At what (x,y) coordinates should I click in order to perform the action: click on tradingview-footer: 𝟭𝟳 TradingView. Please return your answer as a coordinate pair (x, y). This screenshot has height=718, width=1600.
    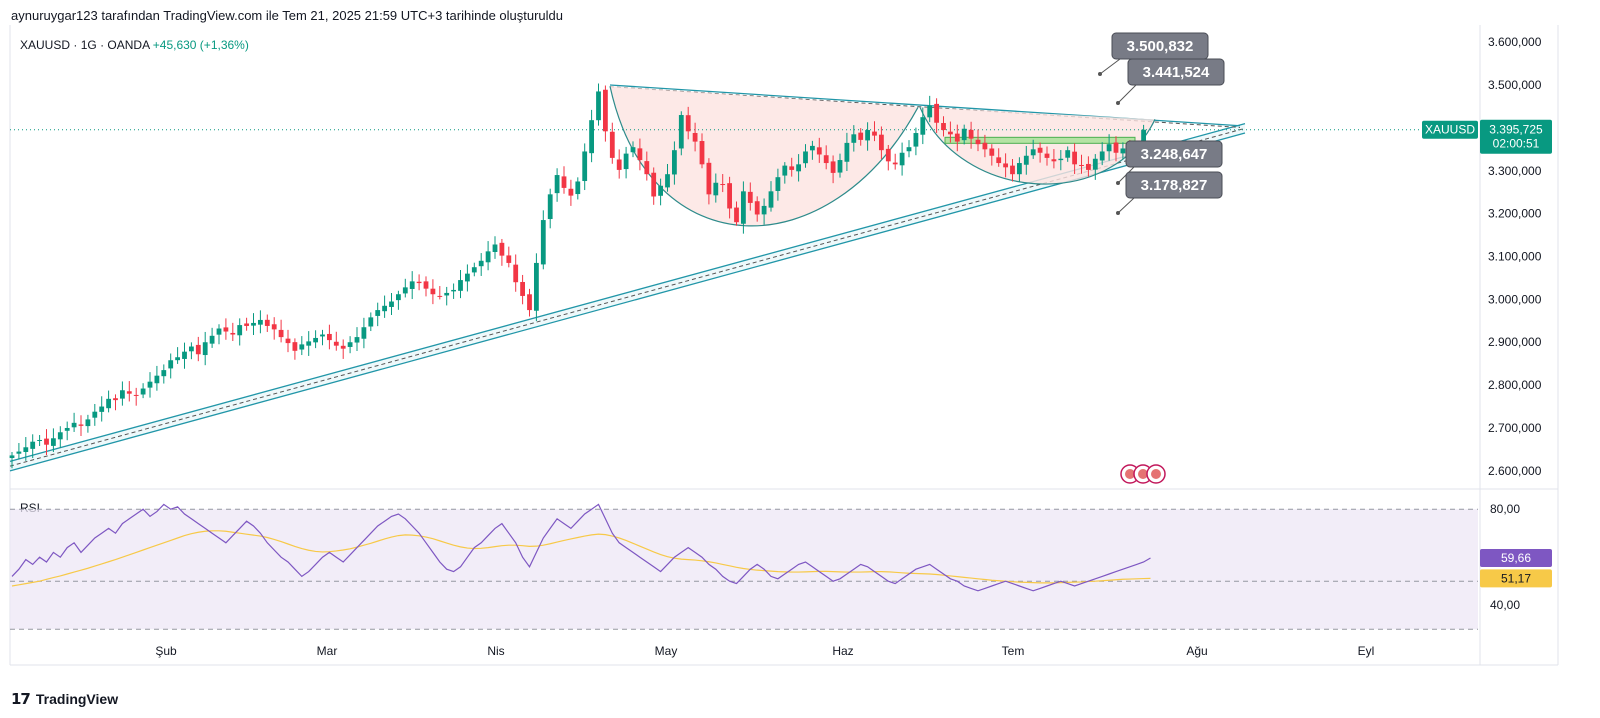
    Looking at the image, I should click on (64, 699).